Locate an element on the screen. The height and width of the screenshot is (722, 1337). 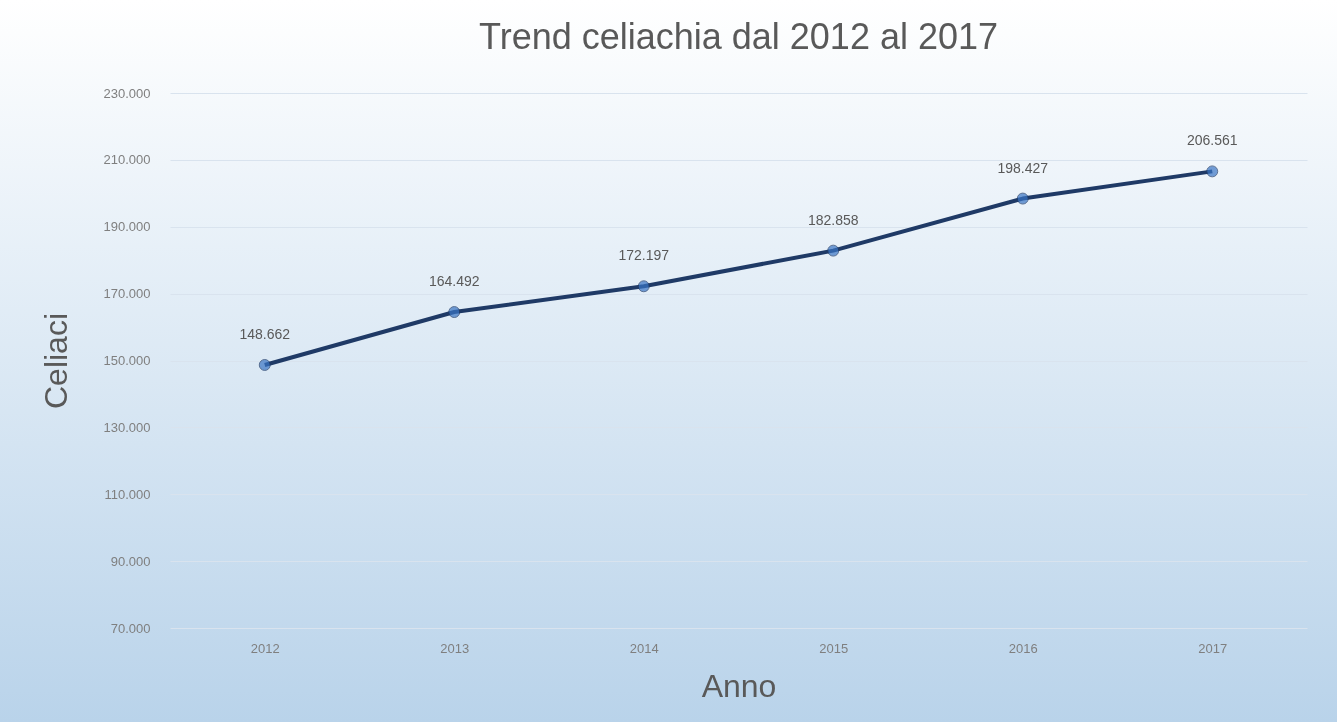
x-tick-label: 2017 is located at coordinates (1213, 648).